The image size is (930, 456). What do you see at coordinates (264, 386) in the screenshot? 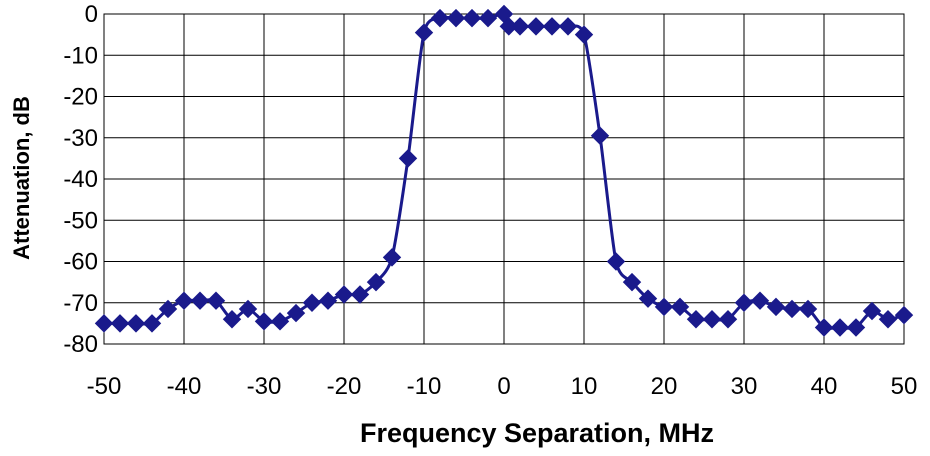
I see `x-tick-label: -30` at bounding box center [264, 386].